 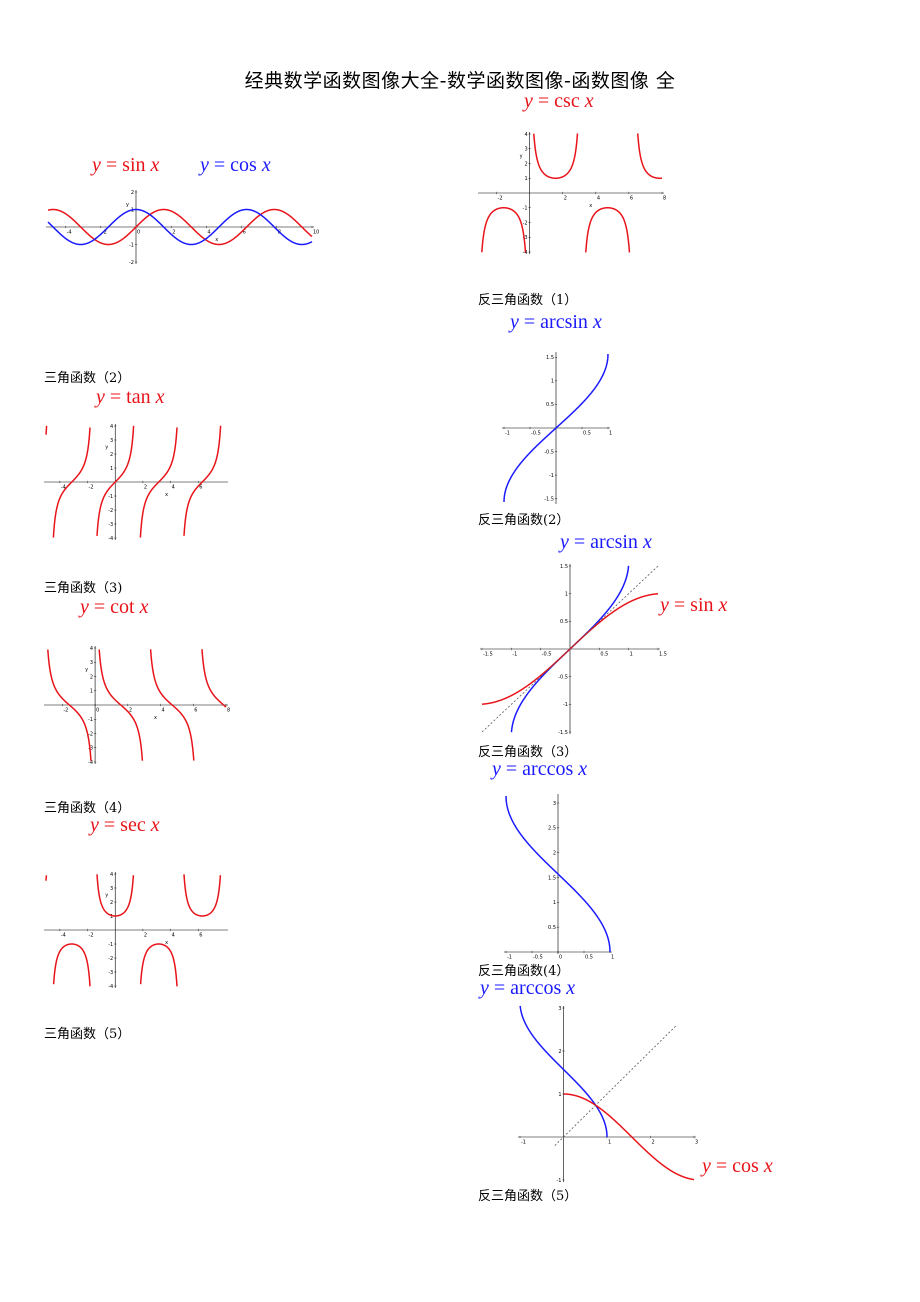 What do you see at coordinates (573, 650) in the screenshot?
I see `arcsin-sin-graph: -1.5 -1 -0.5 0.5 1 1.5 1.5 1 0.5 -0.5 -1 -1.5` at bounding box center [573, 650].